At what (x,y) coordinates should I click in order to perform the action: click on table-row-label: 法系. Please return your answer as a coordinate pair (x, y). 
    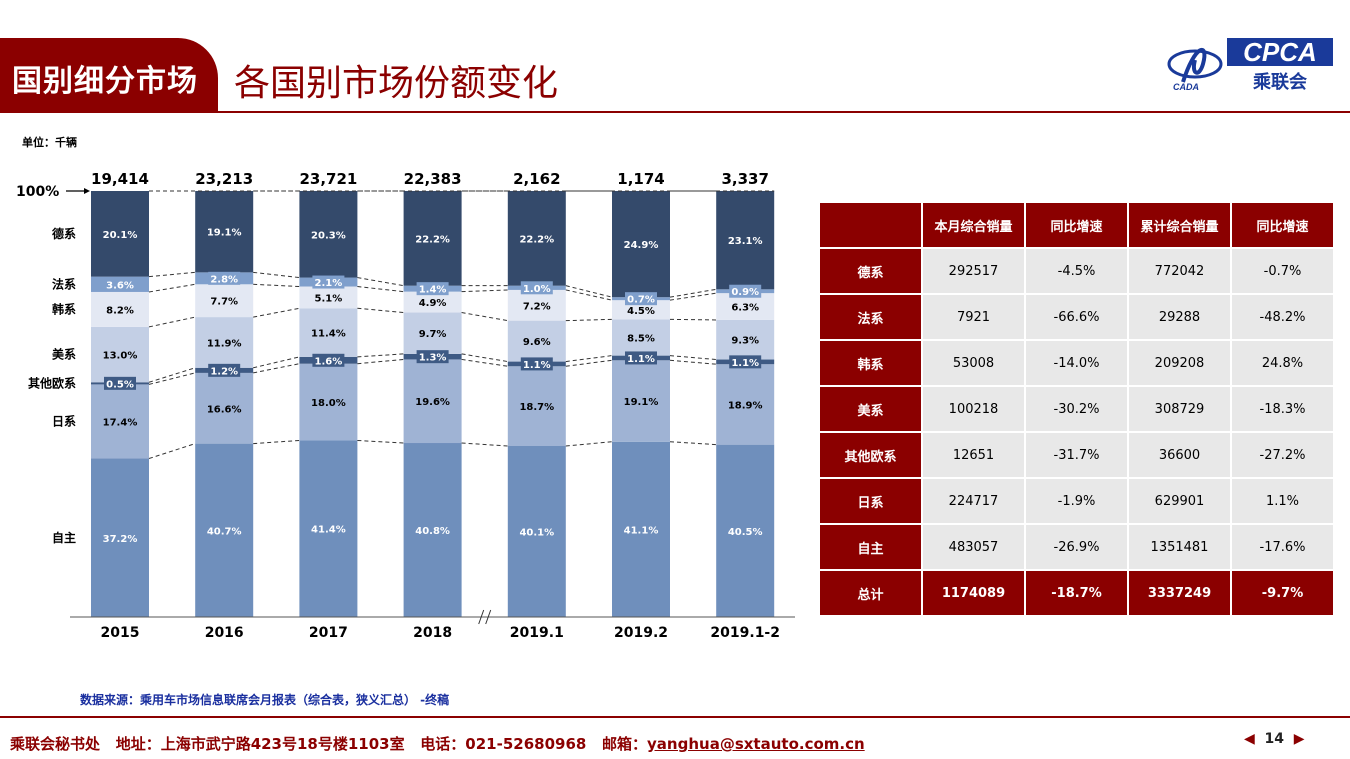
    Looking at the image, I should click on (870, 317).